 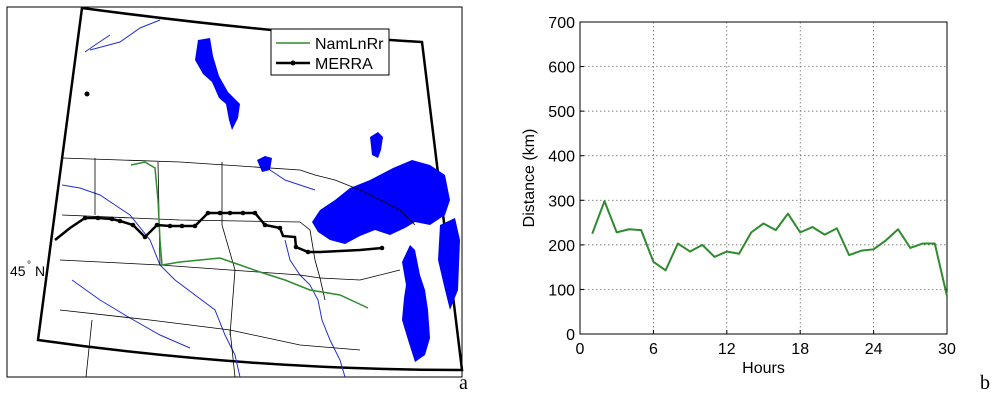 What do you see at coordinates (947, 349) in the screenshot?
I see `x-tick-label: 30` at bounding box center [947, 349].